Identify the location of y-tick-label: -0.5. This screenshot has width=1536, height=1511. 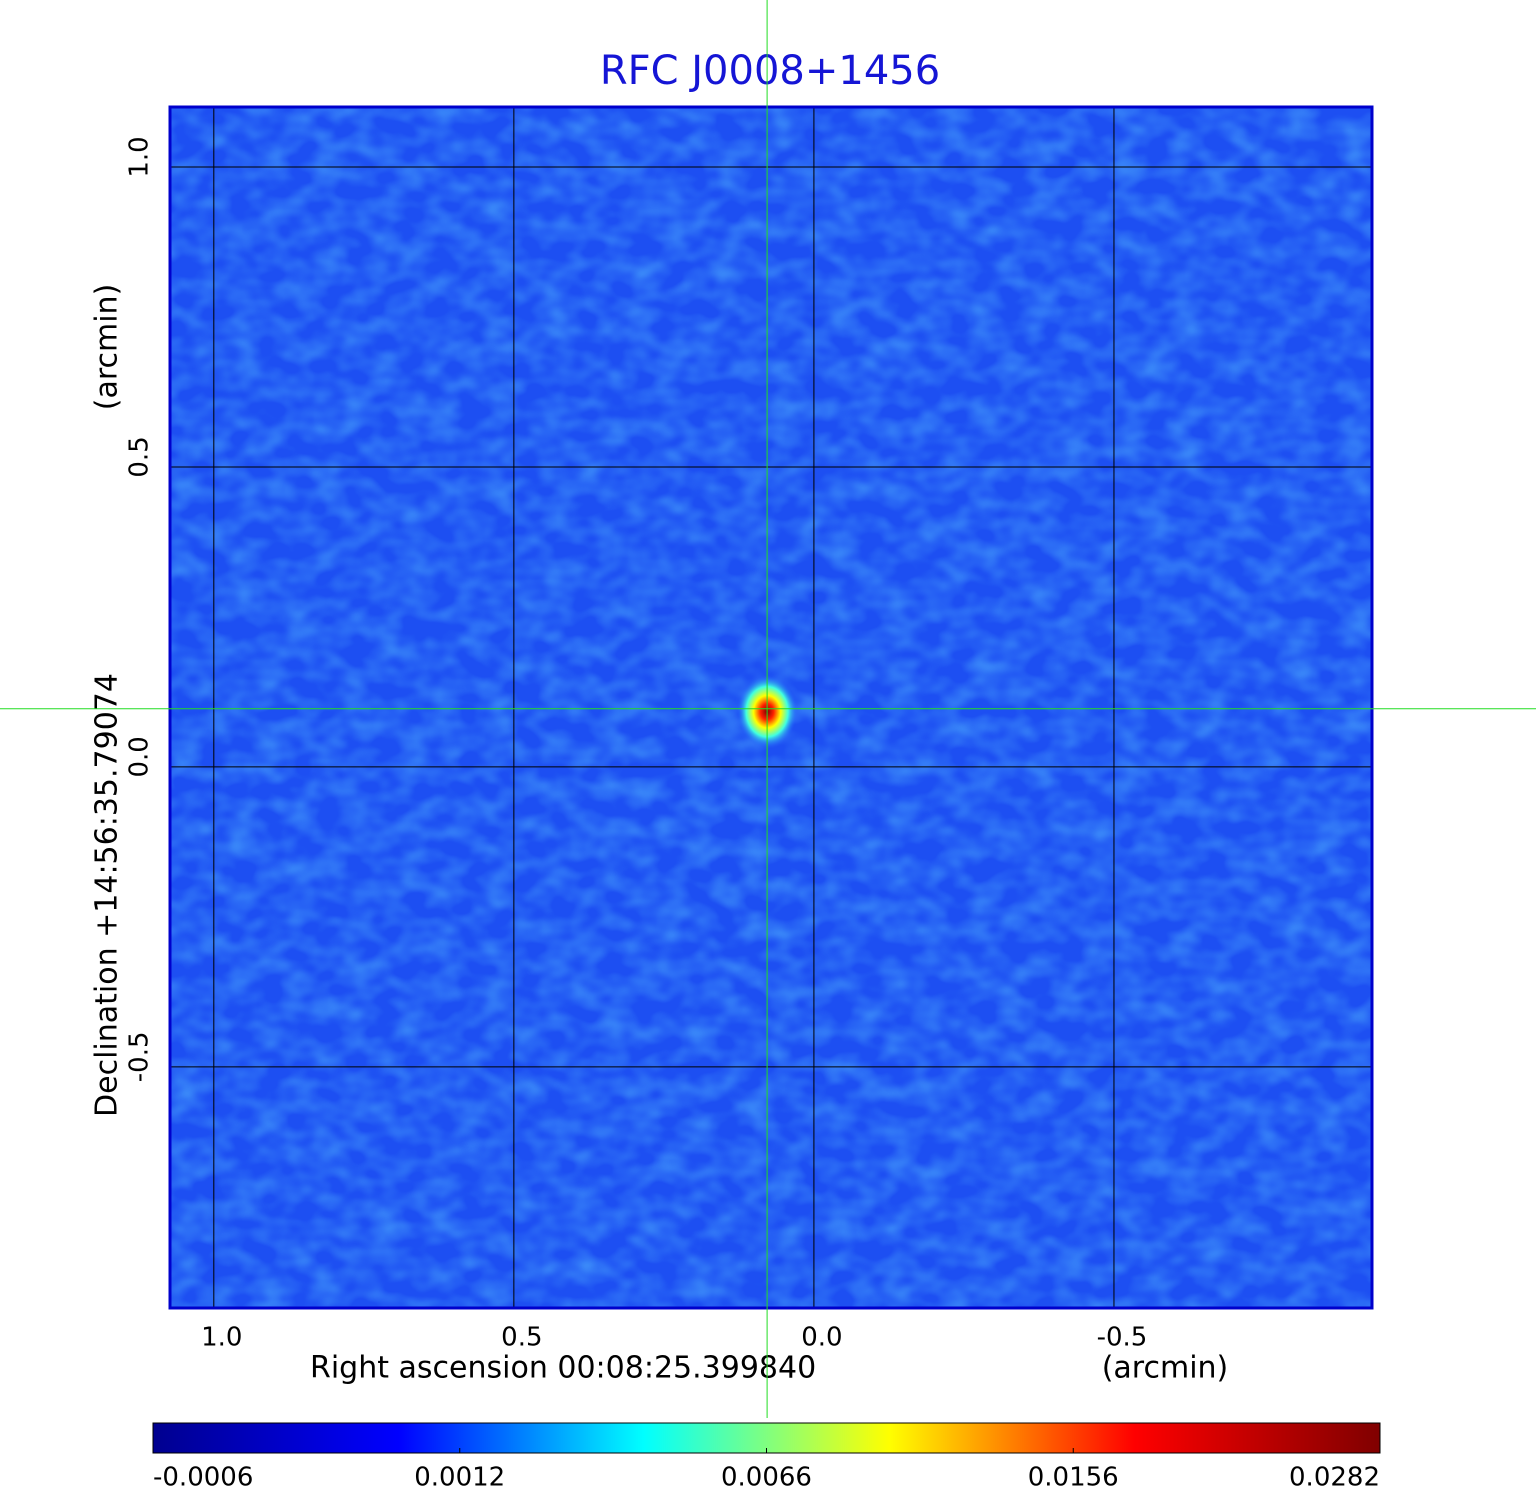
(140, 1056).